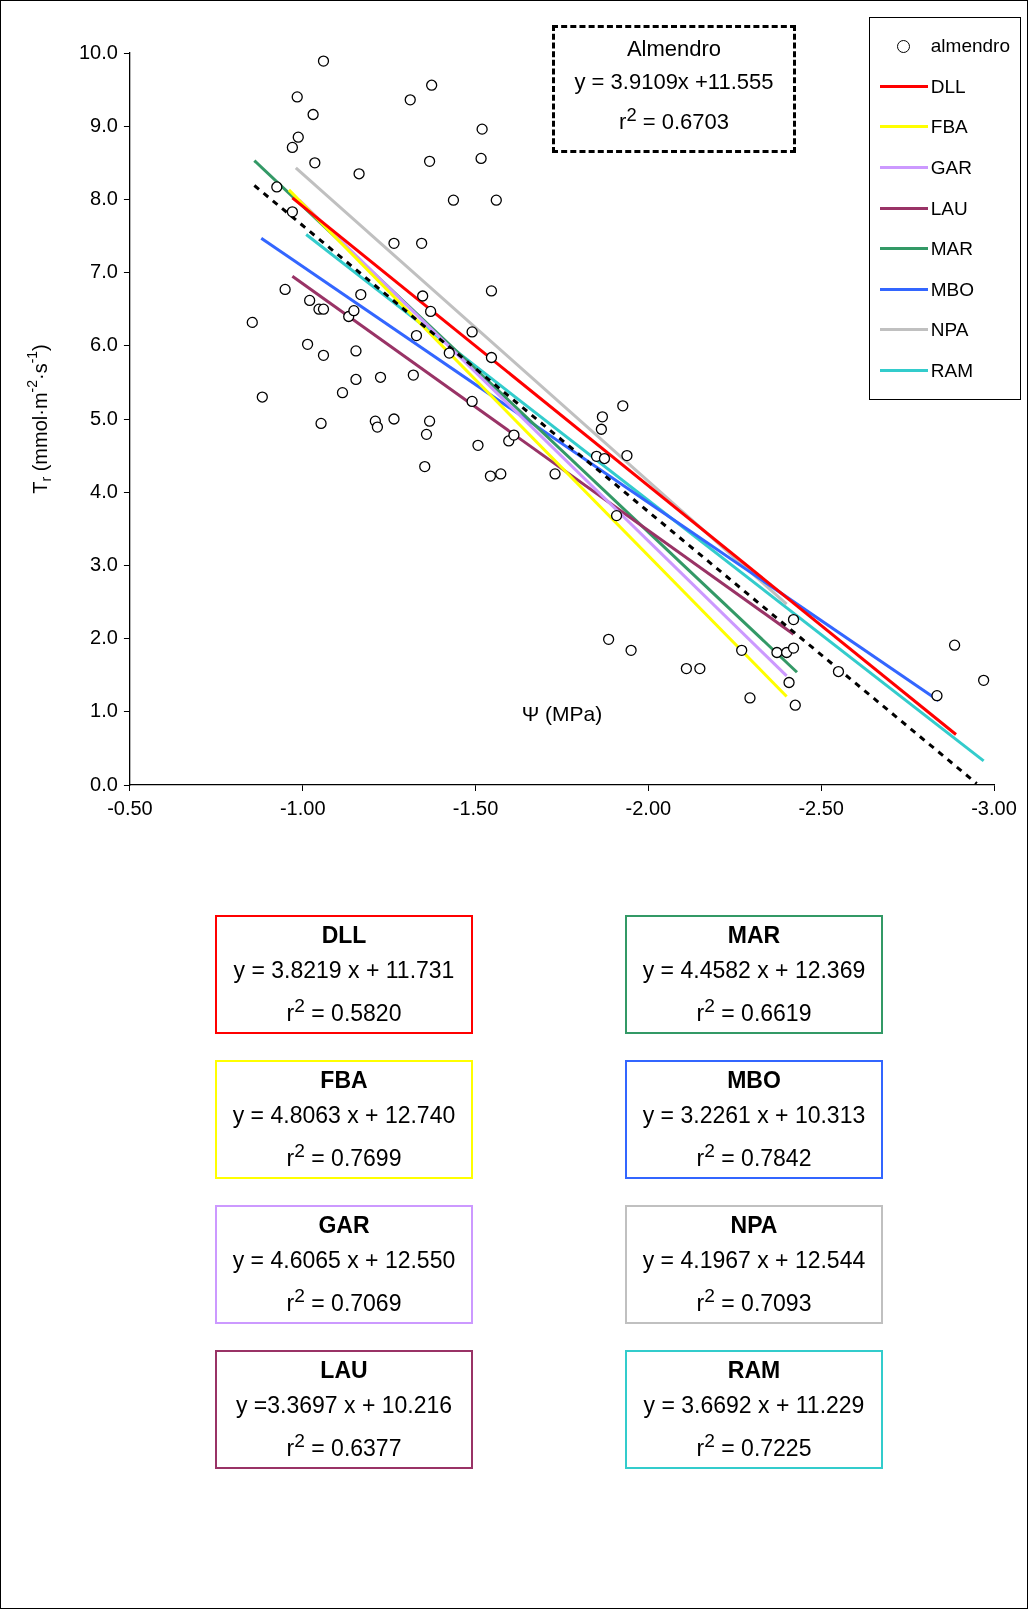 The image size is (1028, 1609). What do you see at coordinates (949, 330) in the screenshot?
I see `legend-label: NPA` at bounding box center [949, 330].